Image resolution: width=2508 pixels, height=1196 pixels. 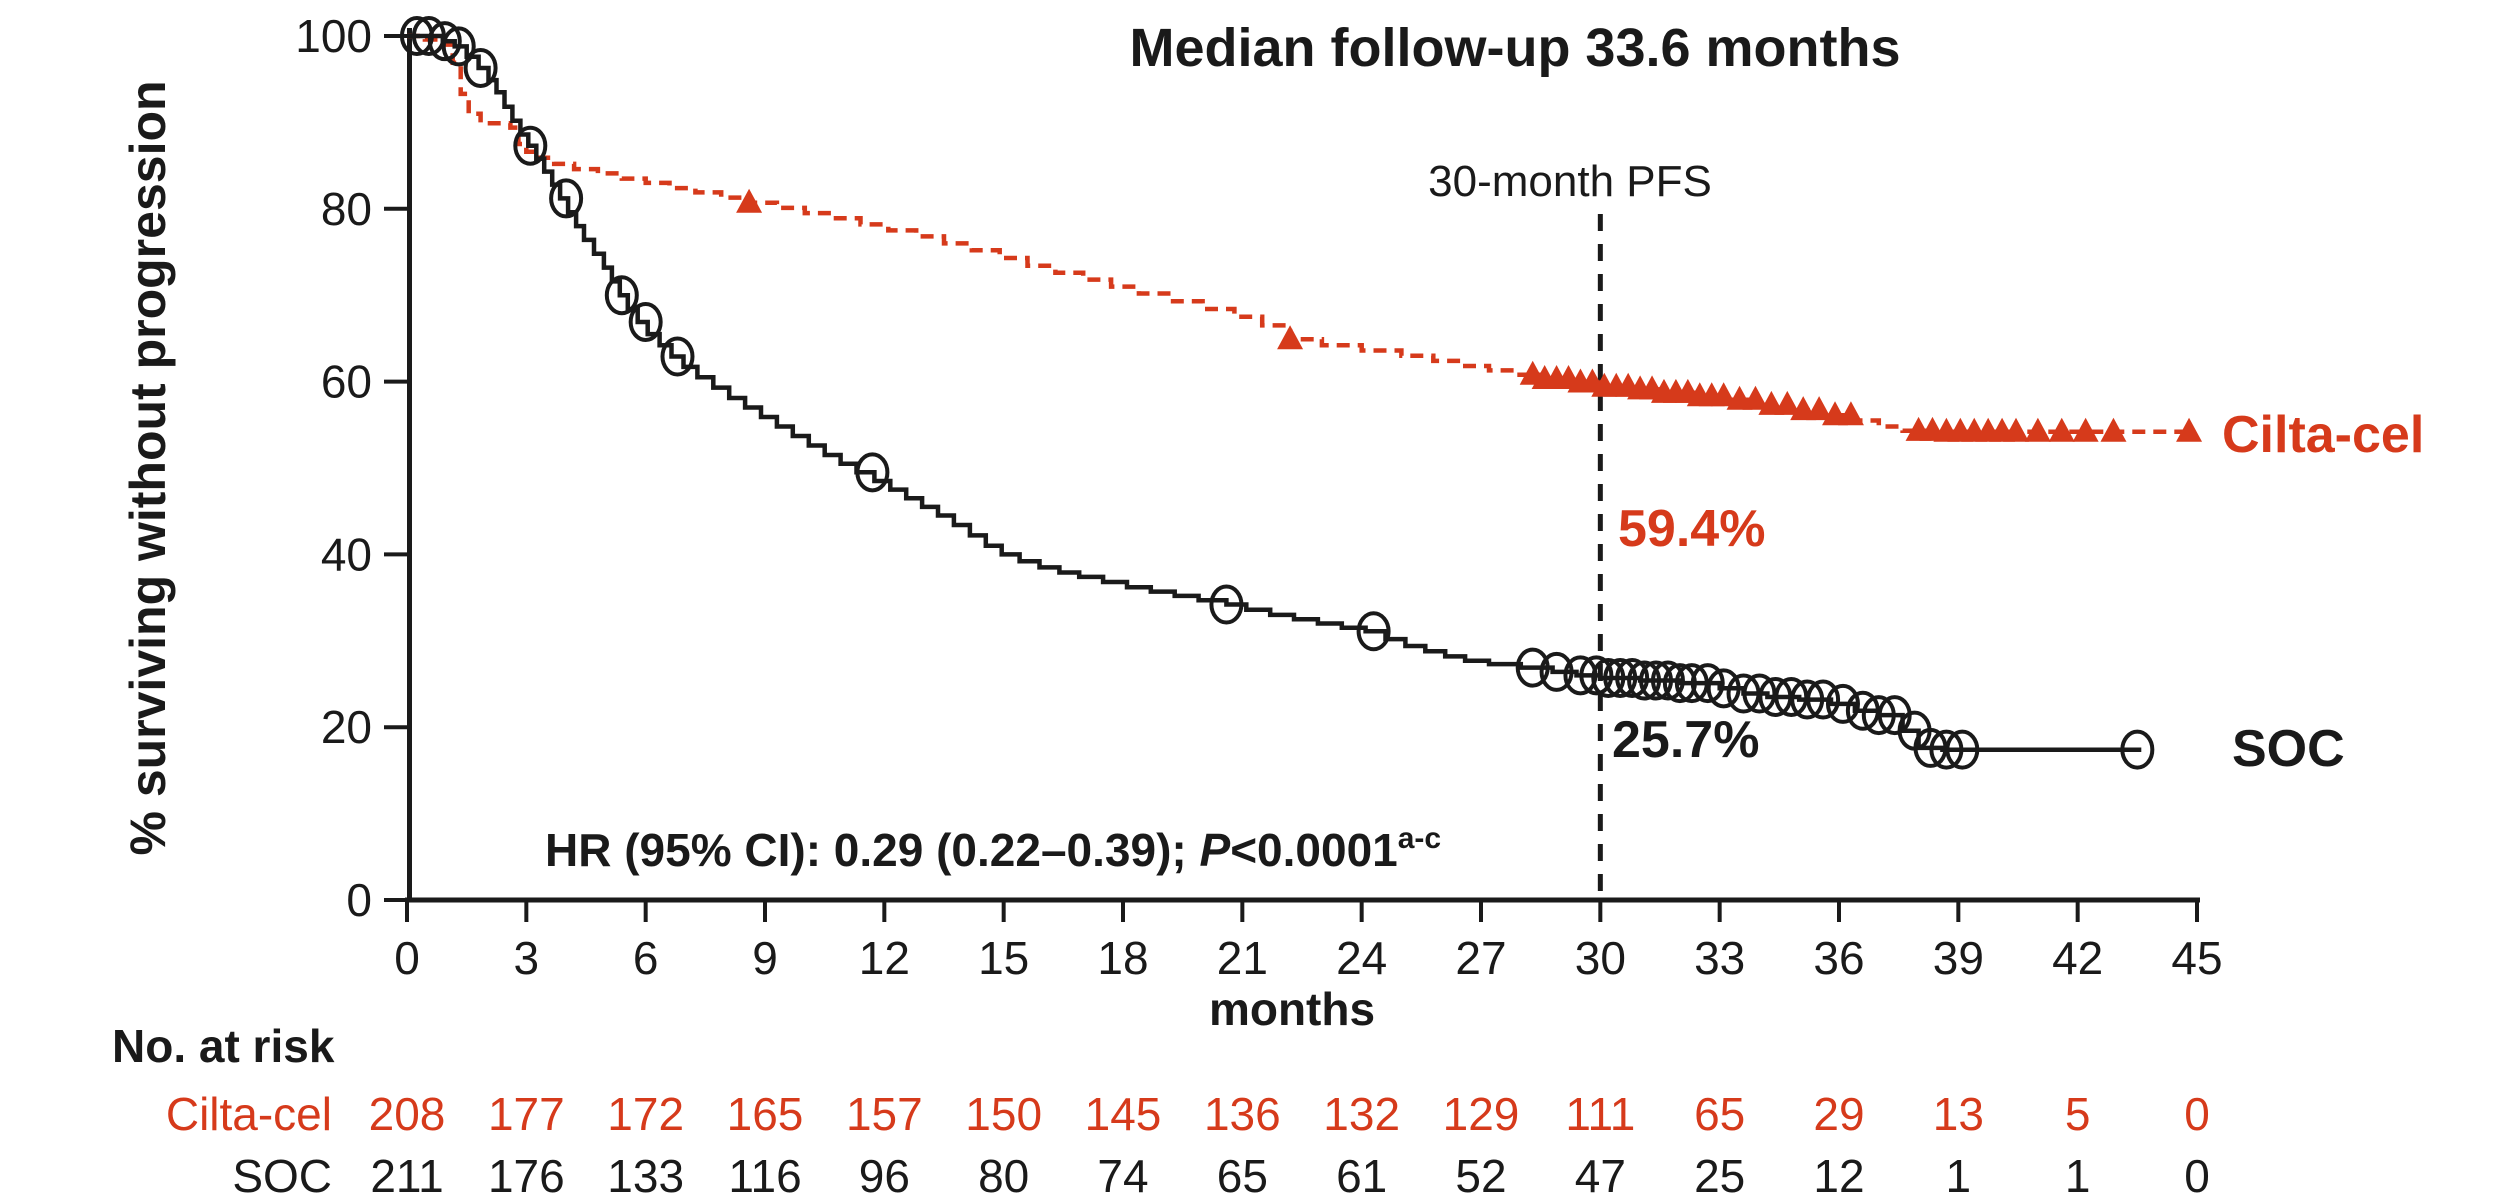 What do you see at coordinates (1361, 1114) in the screenshot?
I see `at-risk-count: 132` at bounding box center [1361, 1114].